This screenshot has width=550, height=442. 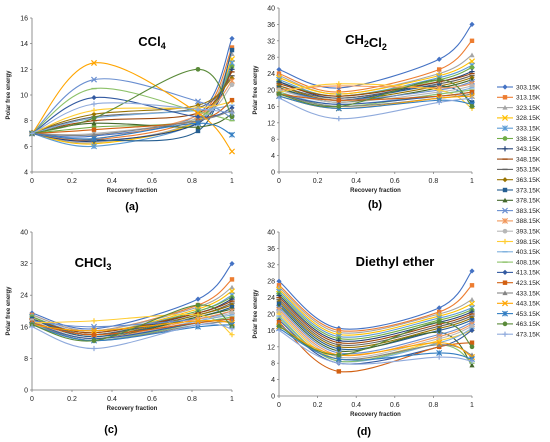 I want to click on panel-label: (d), so click(x=364, y=432).